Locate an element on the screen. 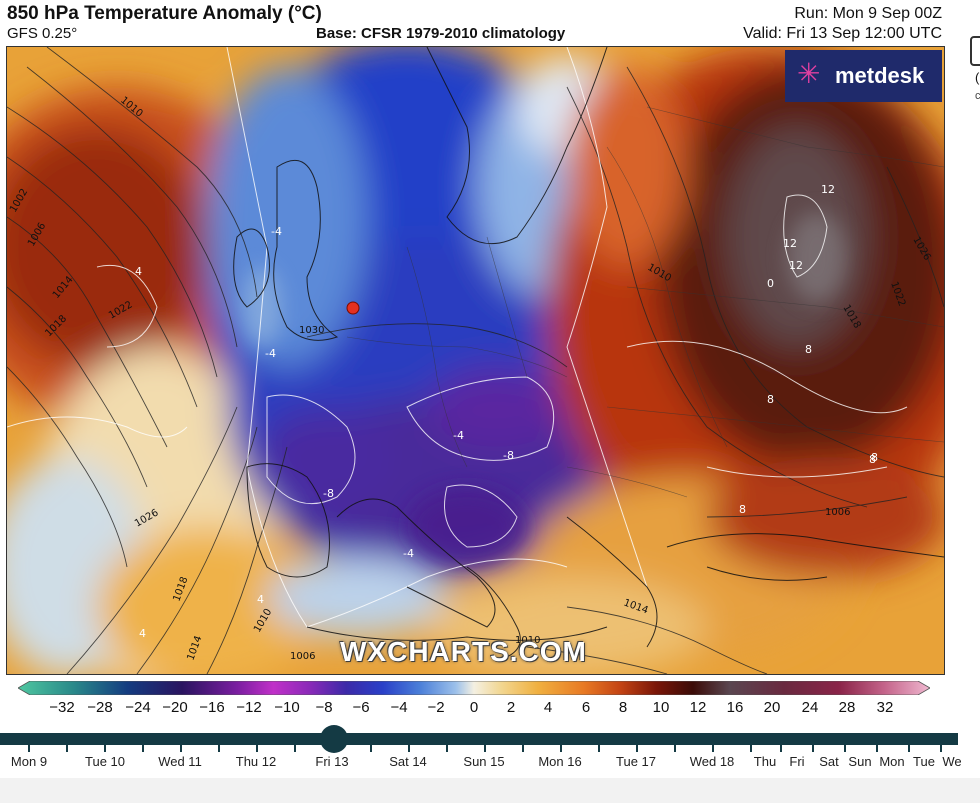 This screenshot has height=803, width=980. timeline-day: Sun is located at coordinates (860, 761).